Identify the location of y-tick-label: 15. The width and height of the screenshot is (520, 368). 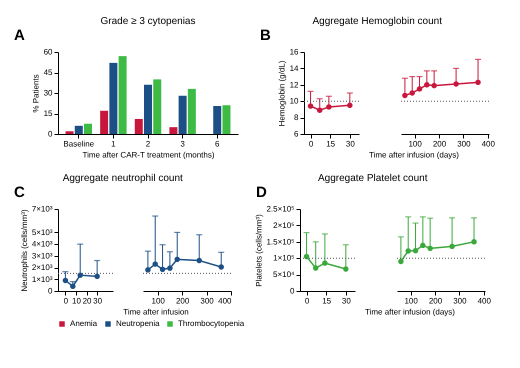
(49, 113).